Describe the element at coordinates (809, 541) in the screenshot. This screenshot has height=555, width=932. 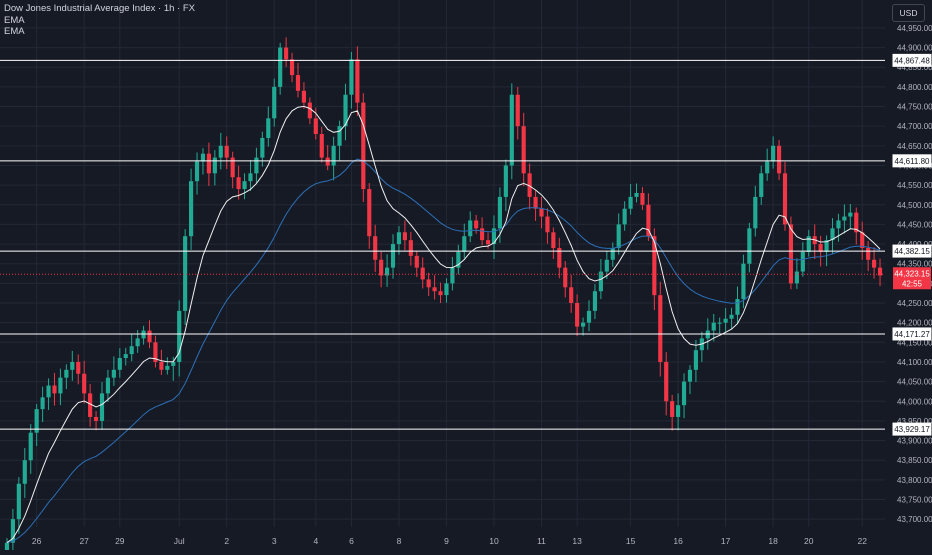
I see `time-tick-label: 20` at that location.